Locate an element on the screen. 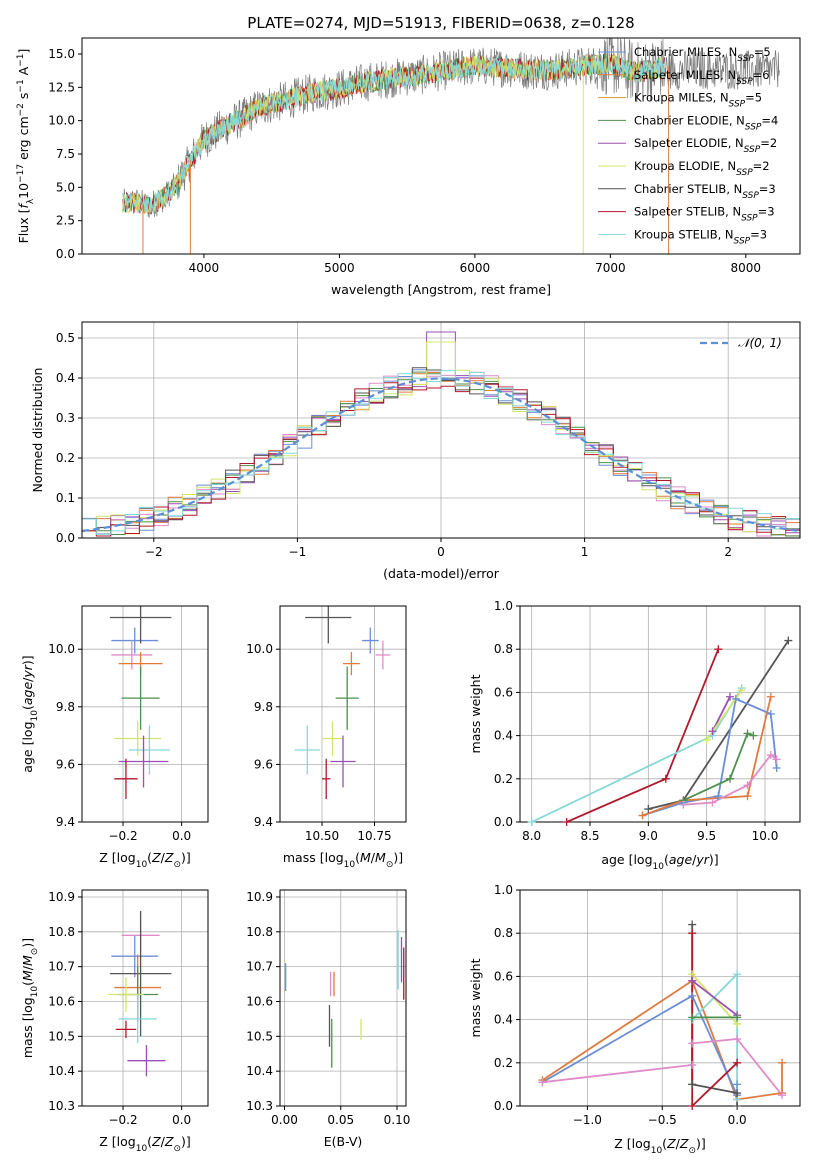  y-tick-label: 0.8 is located at coordinates (503, 933).